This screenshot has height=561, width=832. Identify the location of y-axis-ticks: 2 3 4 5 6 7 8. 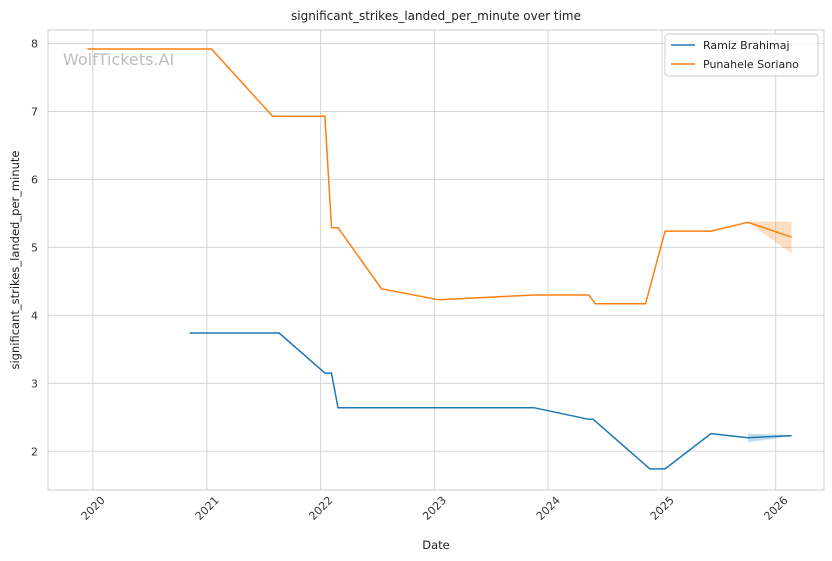
(34, 248).